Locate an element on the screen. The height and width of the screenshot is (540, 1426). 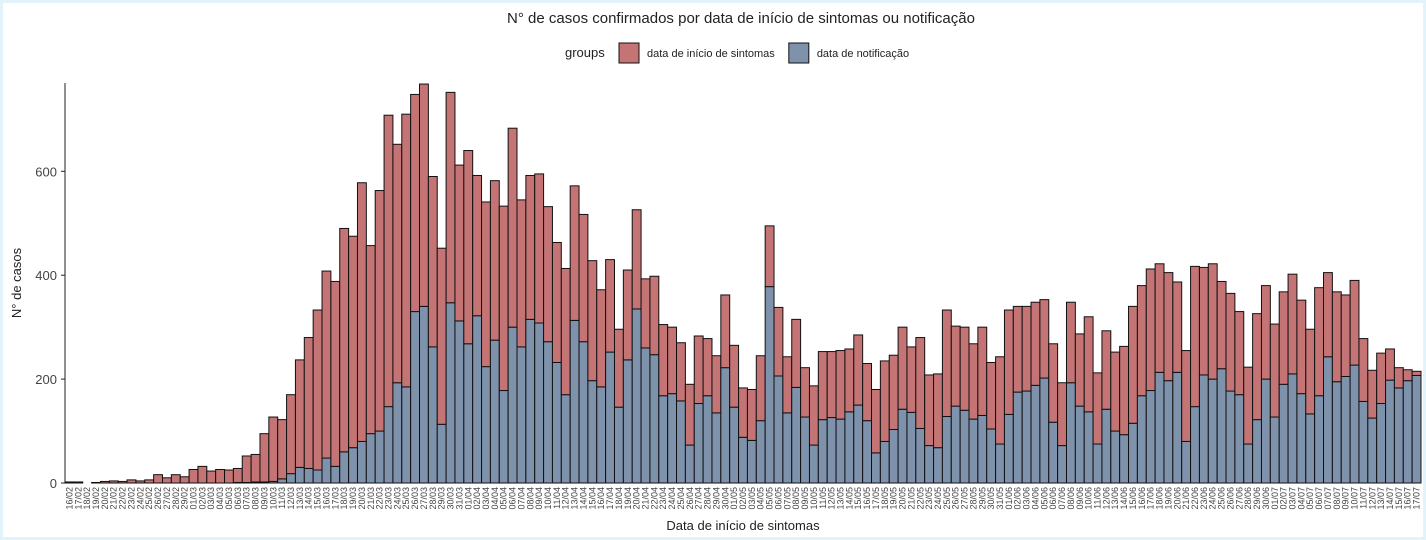
x-tick-label: 23/05 is located at coordinates (929, 498).